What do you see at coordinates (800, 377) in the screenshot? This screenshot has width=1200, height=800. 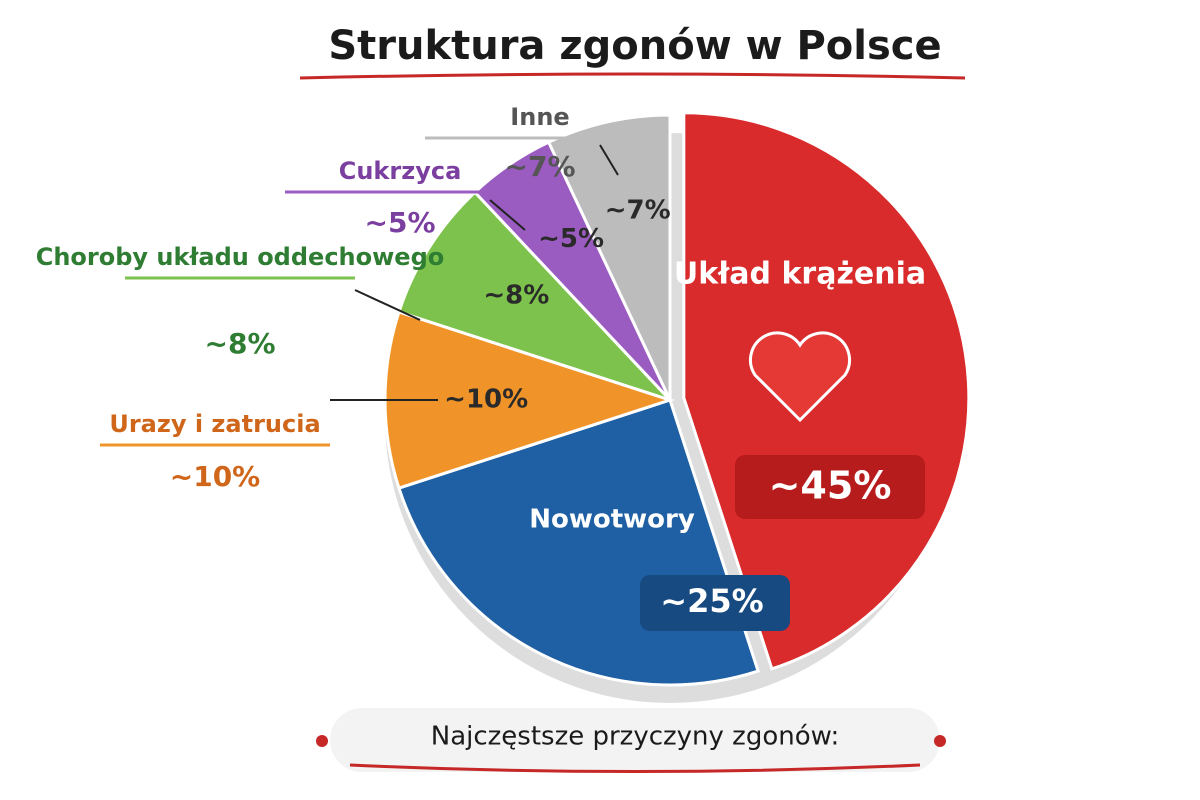 I see `heart-icon` at bounding box center [800, 377].